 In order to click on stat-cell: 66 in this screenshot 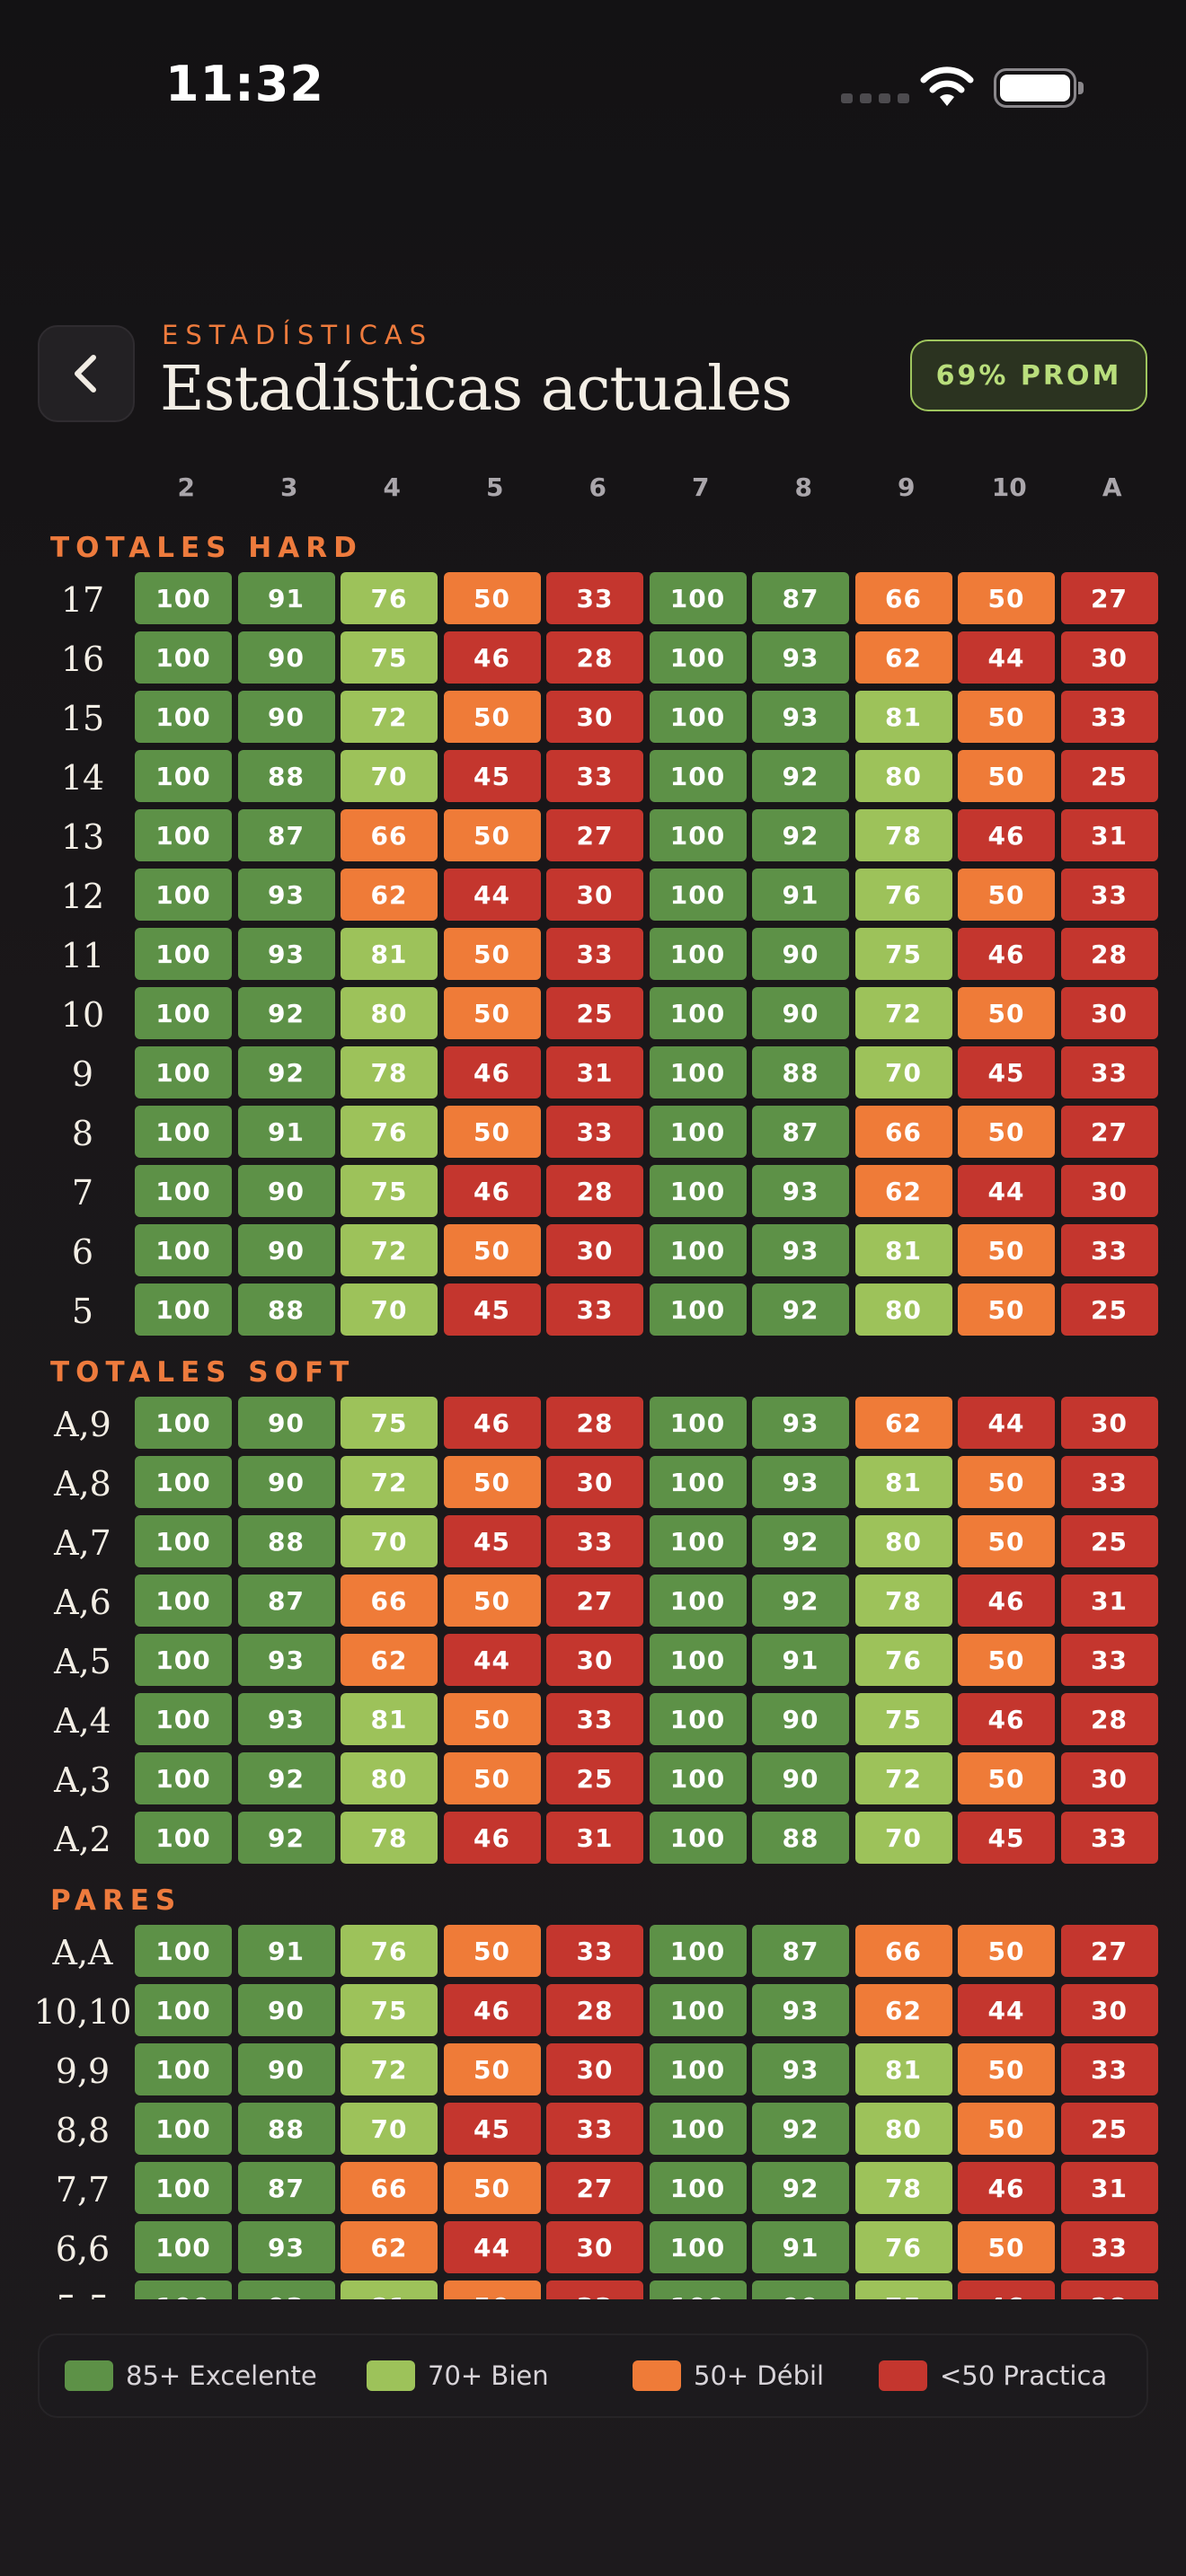, I will do `click(389, 2188)`.